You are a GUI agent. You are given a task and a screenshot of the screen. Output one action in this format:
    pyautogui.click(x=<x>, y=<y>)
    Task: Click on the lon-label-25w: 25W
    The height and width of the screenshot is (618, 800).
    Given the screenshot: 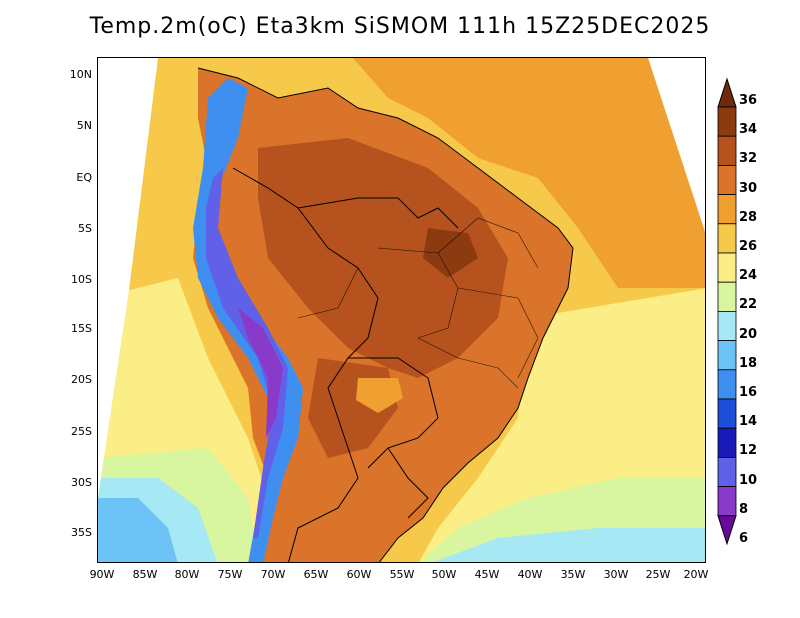 What is the action you would take?
    pyautogui.click(x=658, y=574)
    